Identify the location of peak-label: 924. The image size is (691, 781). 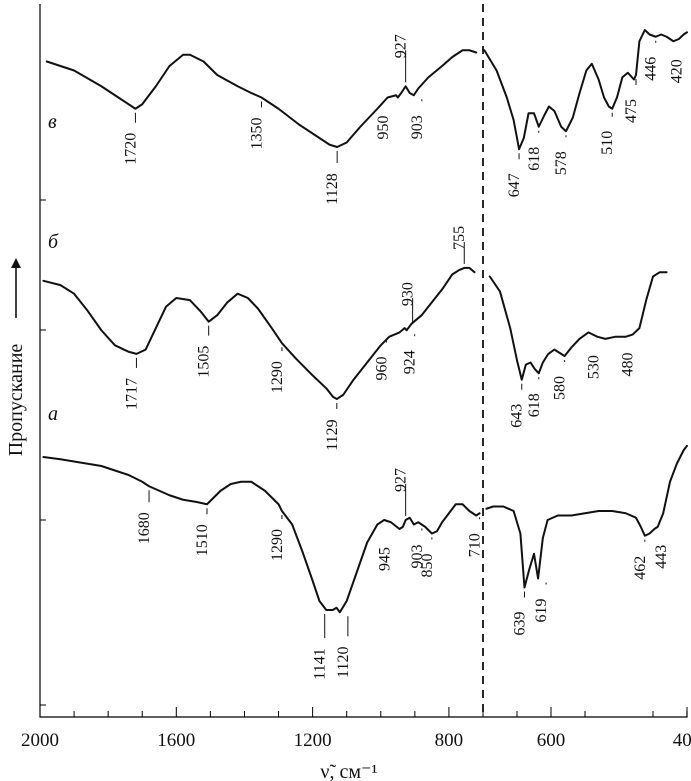
(410, 362).